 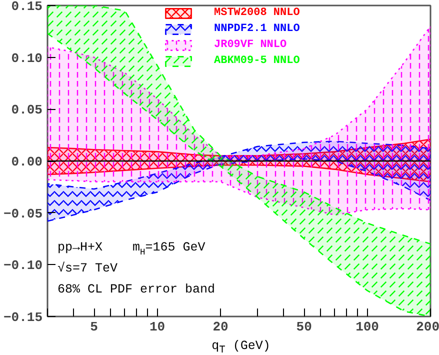 I want to click on y-tick-label: 0.05, so click(x=27, y=110).